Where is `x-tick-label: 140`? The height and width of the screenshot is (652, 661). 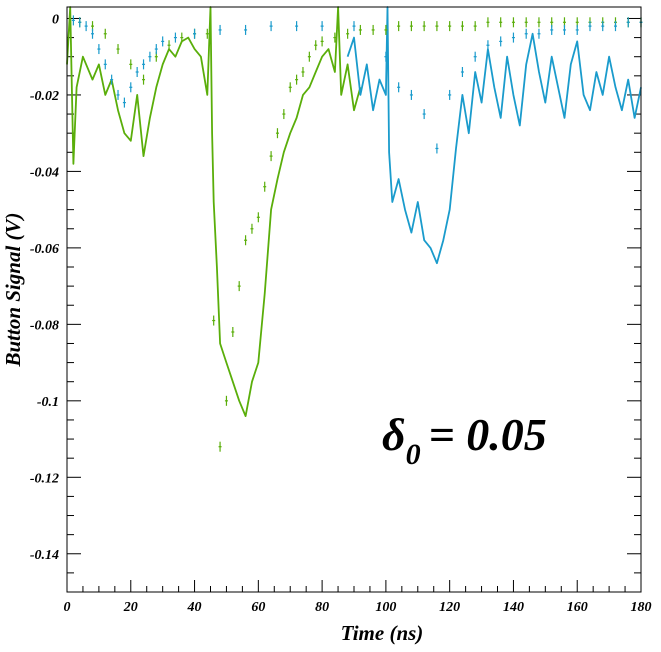 x-tick-label: 140 is located at coordinates (513, 607).